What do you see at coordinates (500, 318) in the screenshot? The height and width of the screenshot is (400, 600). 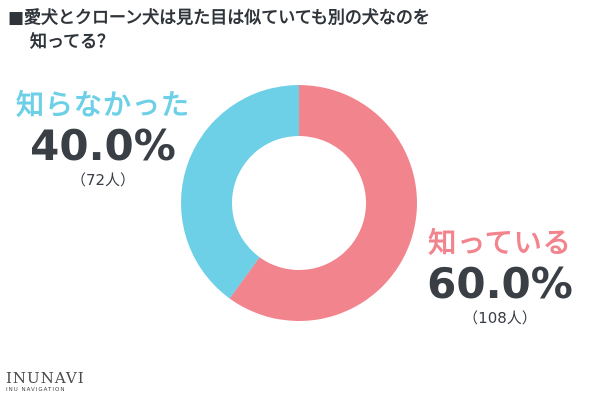 I see `label-knew-count: （108人）` at bounding box center [500, 318].